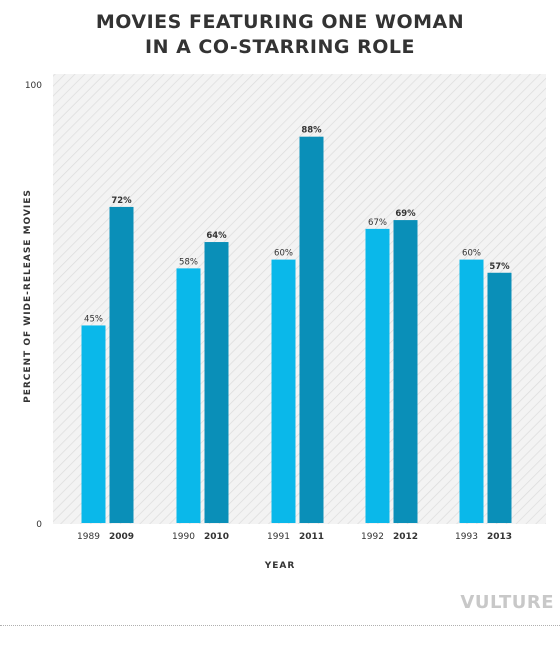 Image resolution: width=560 pixels, height=656 pixels. I want to click on x-tick-label-2011: 2011, so click(311, 537).